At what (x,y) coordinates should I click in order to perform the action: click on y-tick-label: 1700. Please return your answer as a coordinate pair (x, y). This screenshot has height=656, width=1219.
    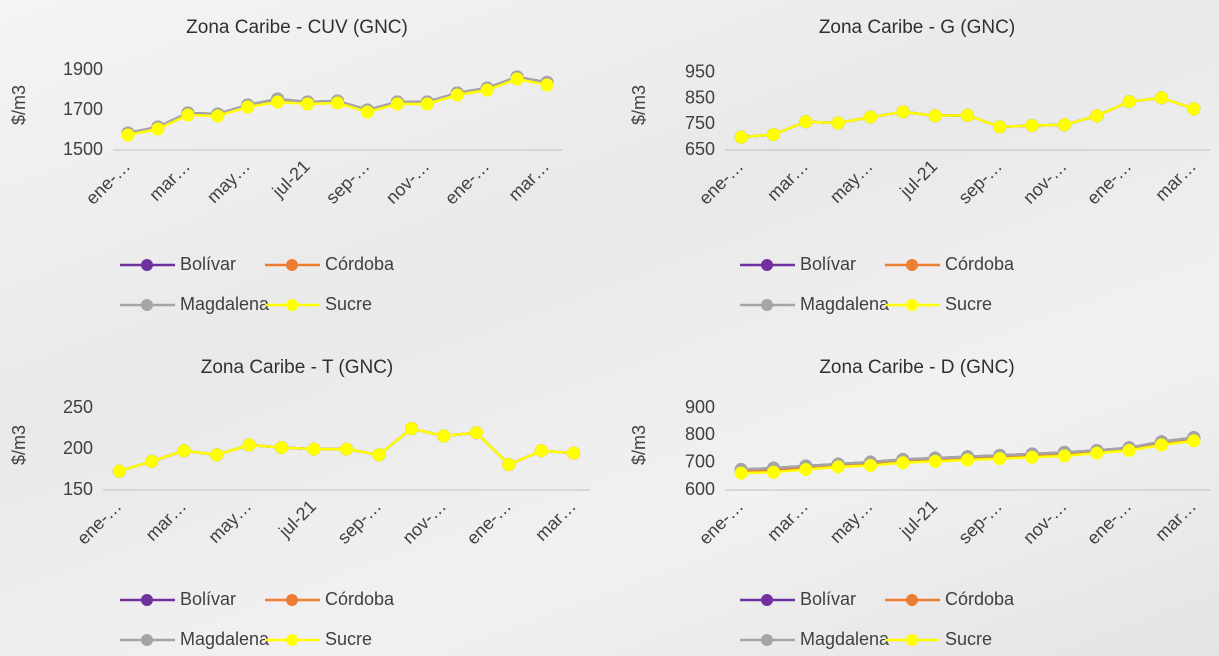
    Looking at the image, I should click on (83, 109).